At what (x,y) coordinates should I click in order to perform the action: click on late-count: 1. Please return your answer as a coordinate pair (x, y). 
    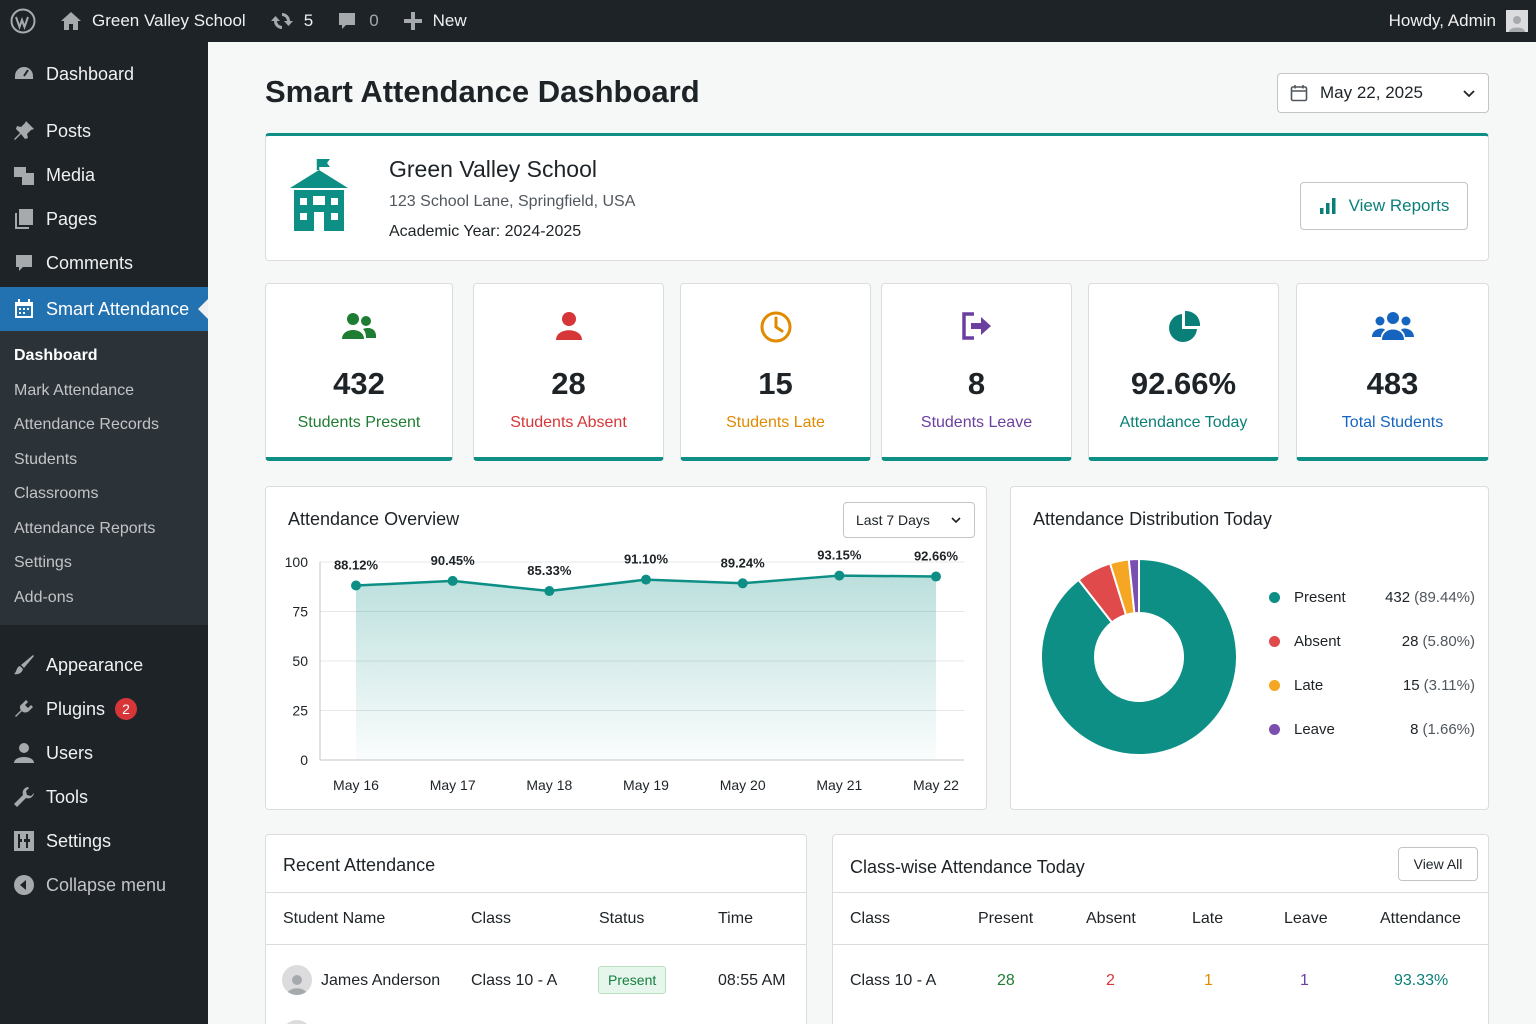
    Looking at the image, I should click on (1208, 980).